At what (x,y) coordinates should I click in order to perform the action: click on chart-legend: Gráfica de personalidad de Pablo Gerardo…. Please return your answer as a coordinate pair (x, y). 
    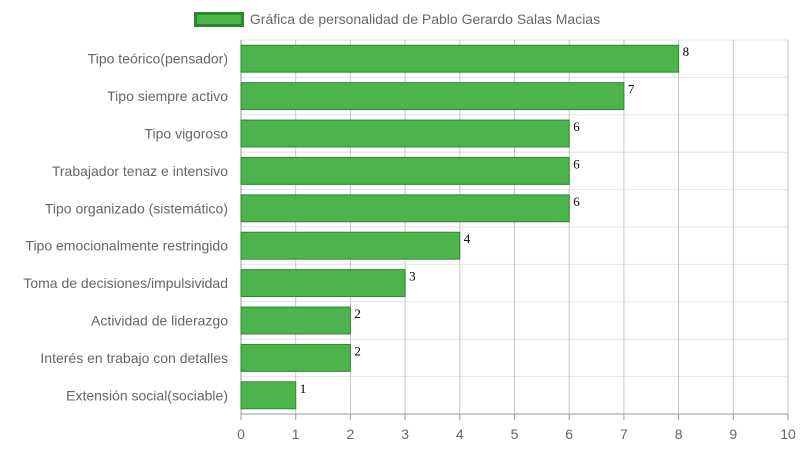
    Looking at the image, I should click on (400, 19).